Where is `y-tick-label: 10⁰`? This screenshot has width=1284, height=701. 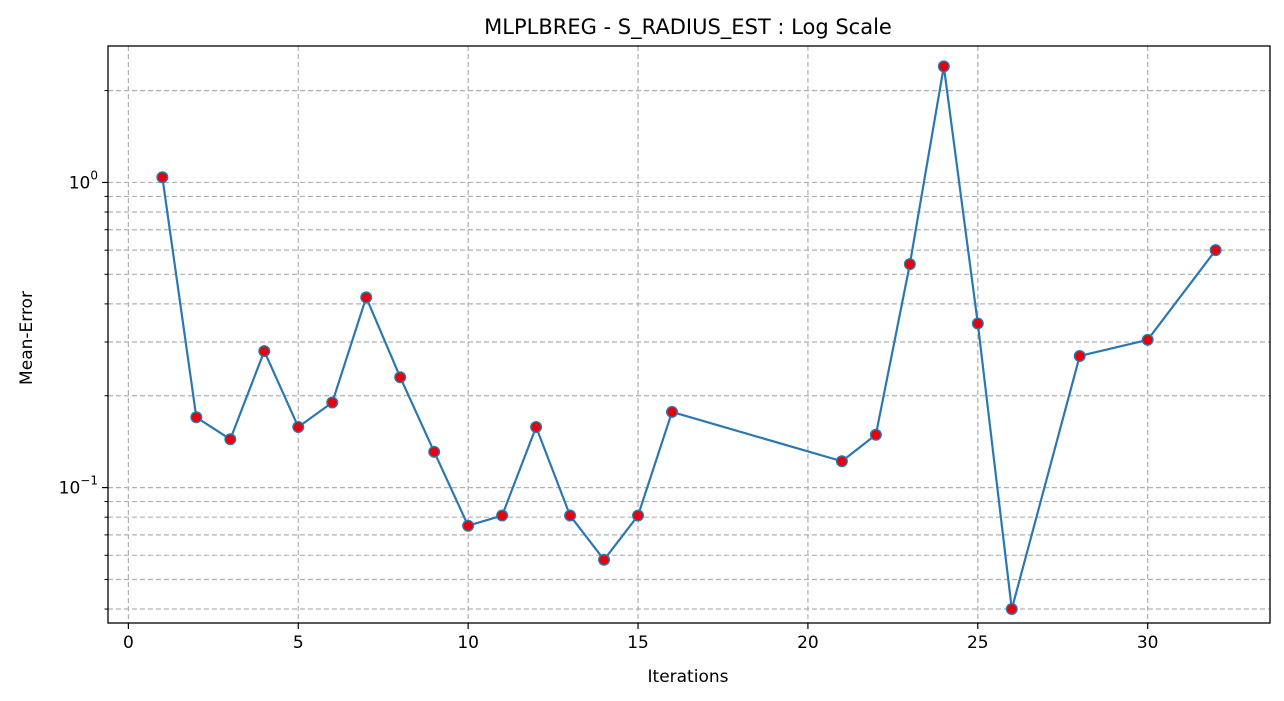
y-tick-label: 10⁰ is located at coordinates (83, 180).